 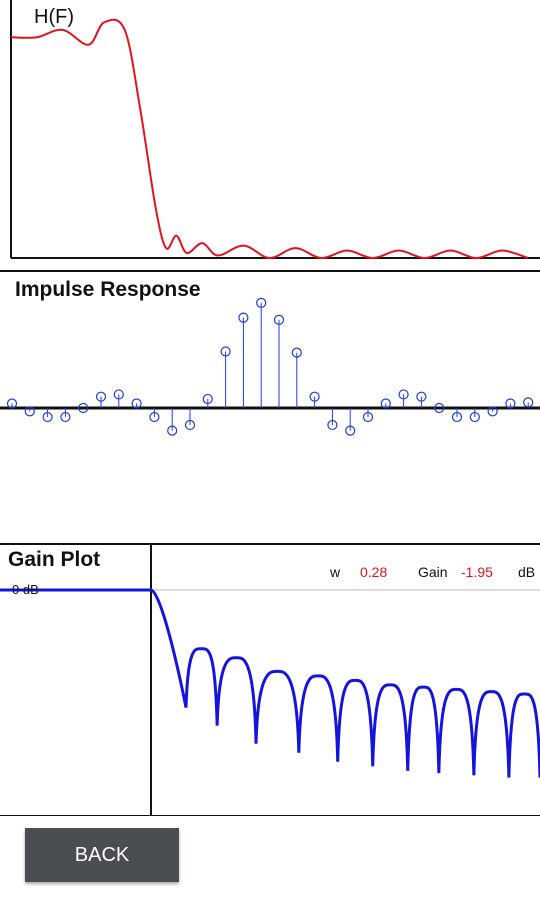 I want to click on gain-plot-title: Gain Plot, so click(x=54, y=559).